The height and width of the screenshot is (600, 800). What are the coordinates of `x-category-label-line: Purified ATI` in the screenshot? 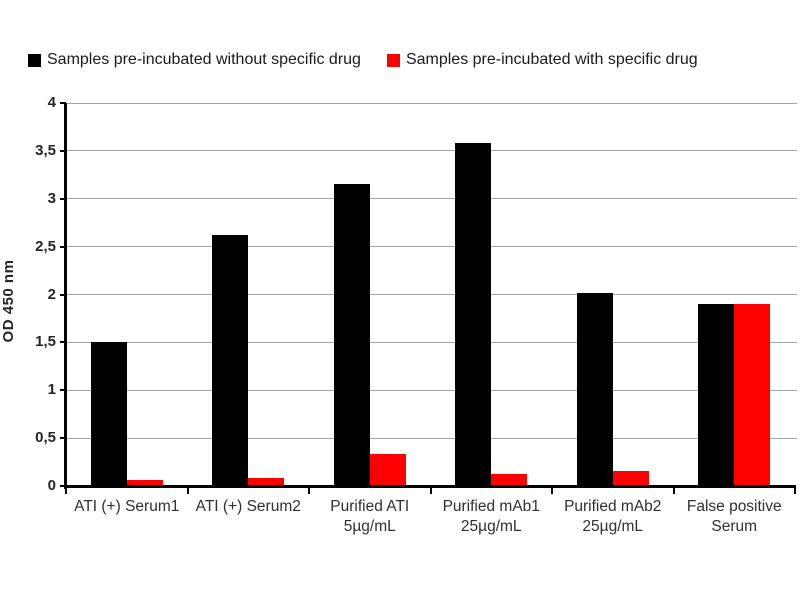 It's located at (370, 506).